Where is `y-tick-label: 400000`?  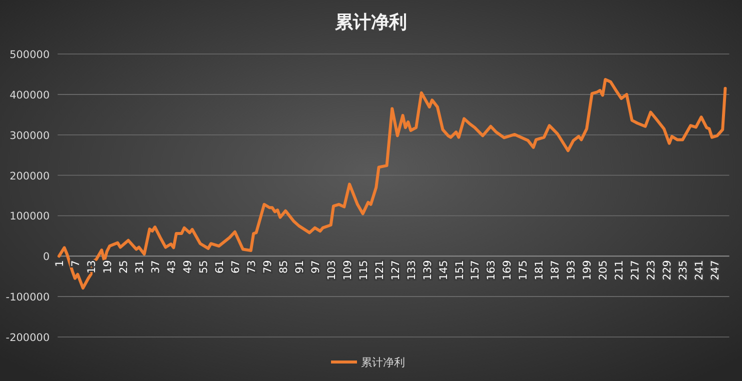 y-tick-label: 400000 is located at coordinates (30, 95).